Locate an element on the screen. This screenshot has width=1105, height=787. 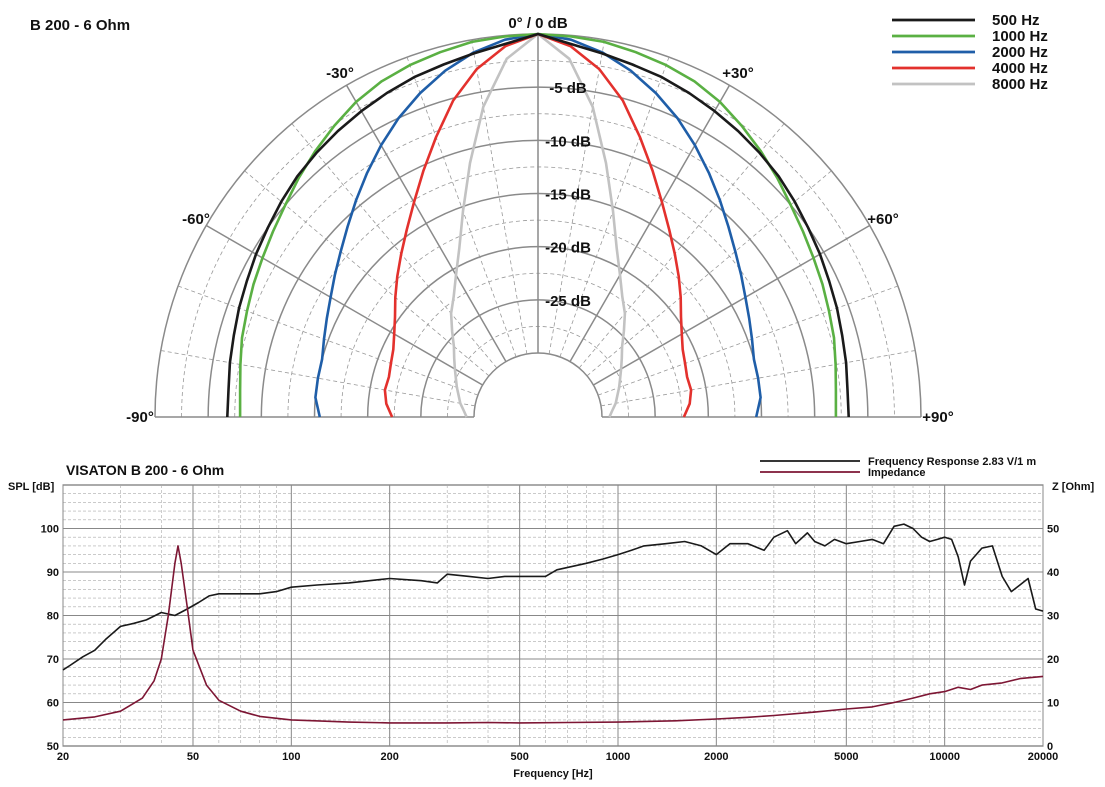
y-tick-label-left: 80 is located at coordinates (53, 617).